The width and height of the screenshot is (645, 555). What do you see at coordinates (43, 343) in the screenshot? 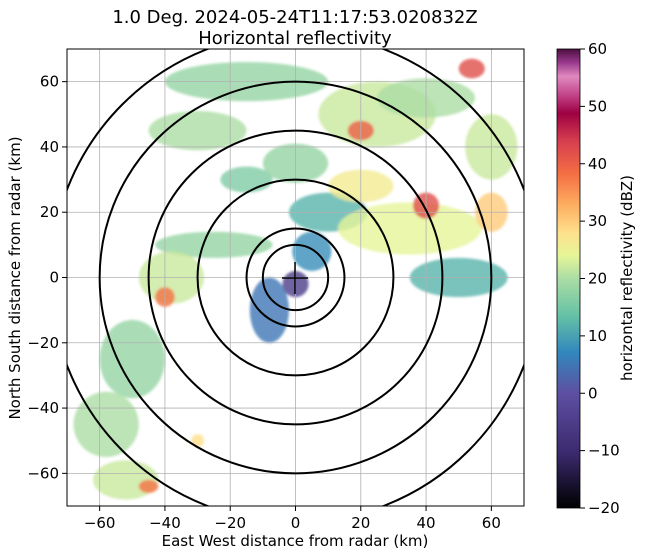
I see `y-tick-label: −20` at bounding box center [43, 343].